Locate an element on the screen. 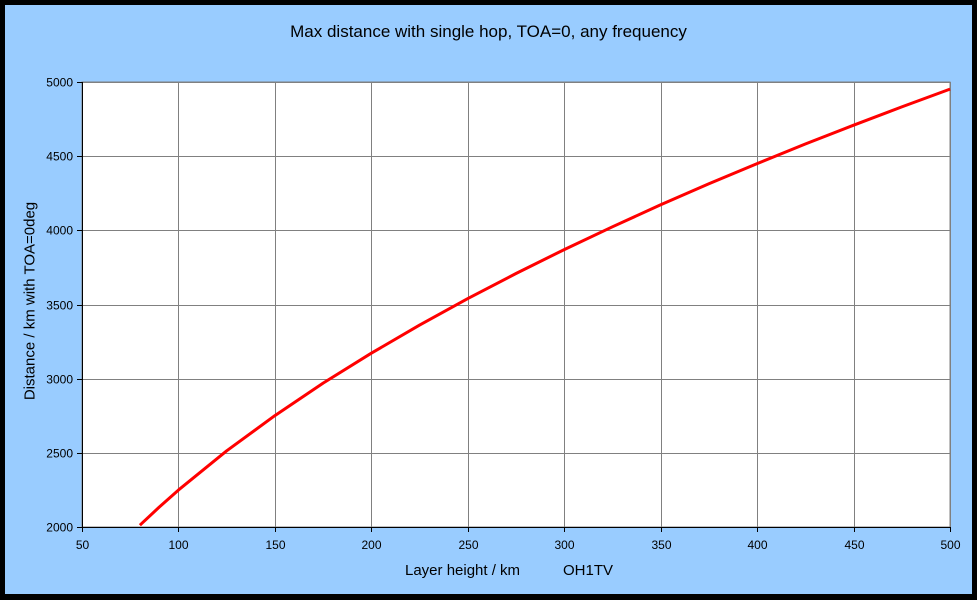 Image resolution: width=977 pixels, height=600 pixels. x-tick-label: 200 is located at coordinates (371, 545).